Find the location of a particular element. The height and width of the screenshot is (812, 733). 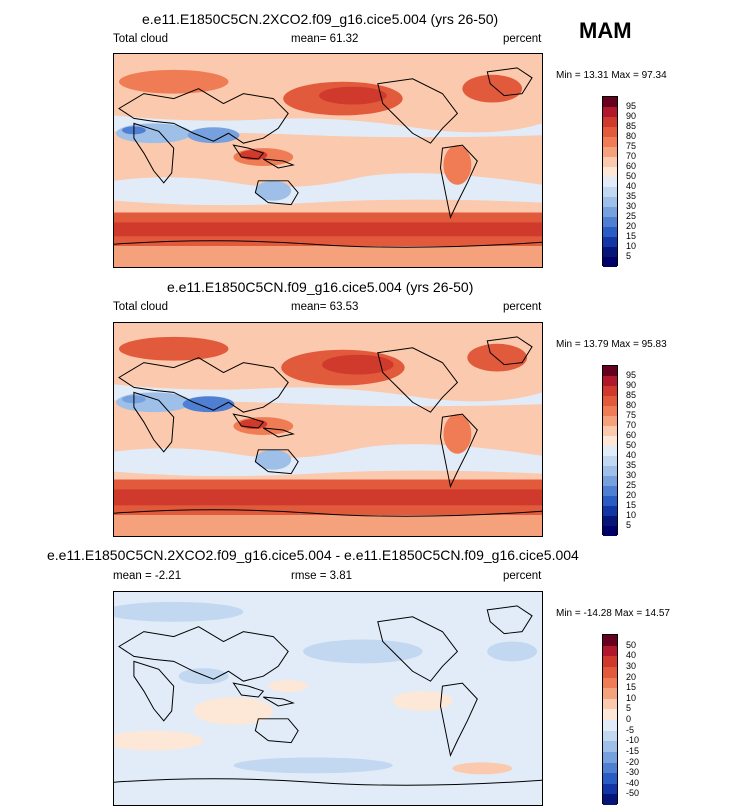

colorbar-tick-label: -10 is located at coordinates (633, 740).